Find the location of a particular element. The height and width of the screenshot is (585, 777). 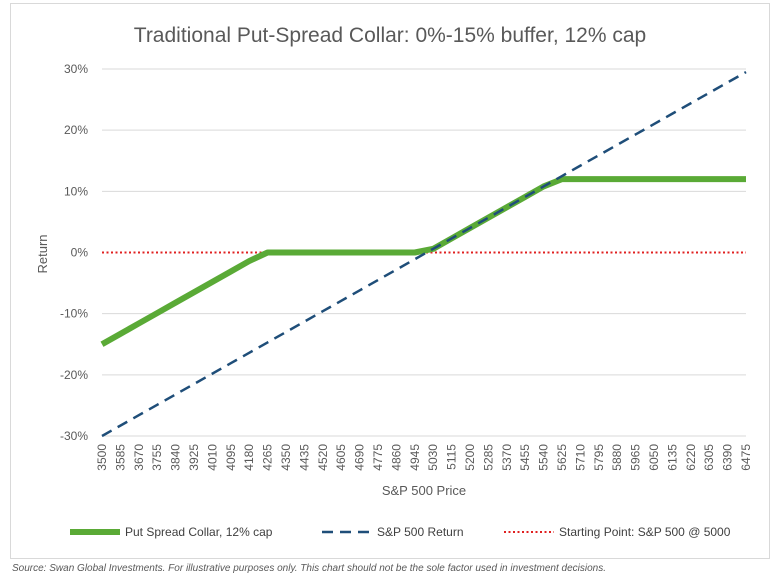

x-tick-label: 6475 is located at coordinates (746, 457).